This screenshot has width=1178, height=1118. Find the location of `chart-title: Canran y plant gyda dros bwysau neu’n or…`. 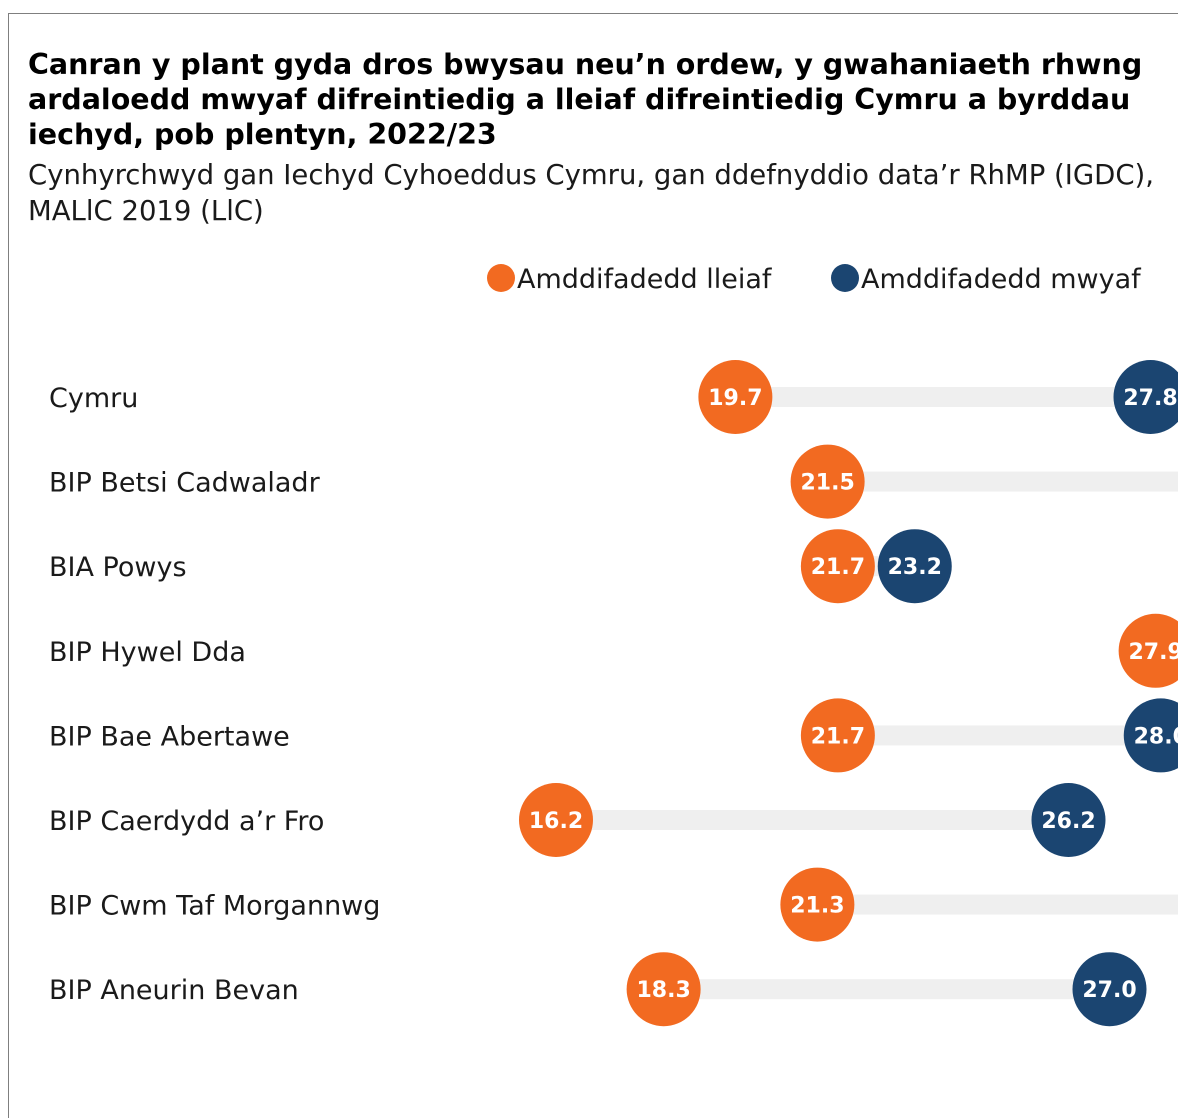

chart-title: Canran y plant gyda dros bwysau neu’n or… is located at coordinates (585, 99).